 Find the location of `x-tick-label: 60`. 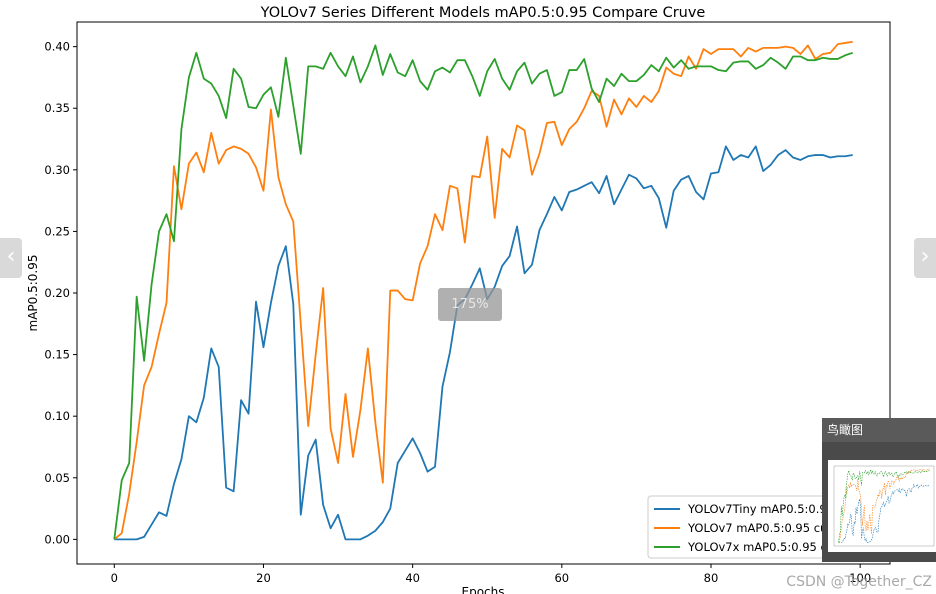

x-tick-label: 60 is located at coordinates (561, 578).